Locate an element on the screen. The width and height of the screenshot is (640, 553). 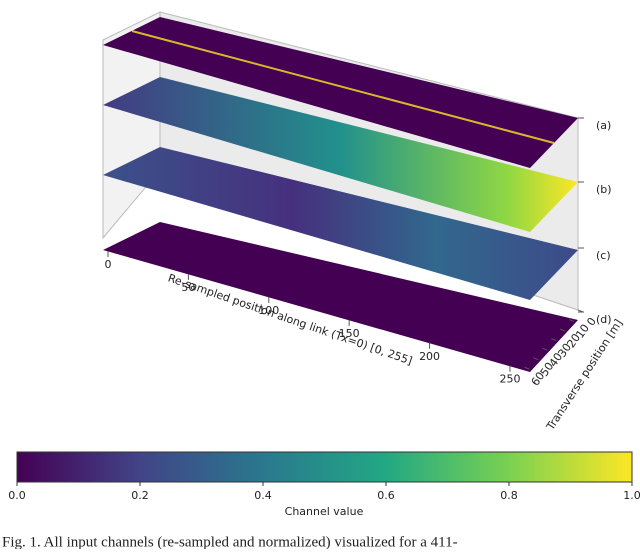
x-tick-label: 0 is located at coordinates (108, 264).